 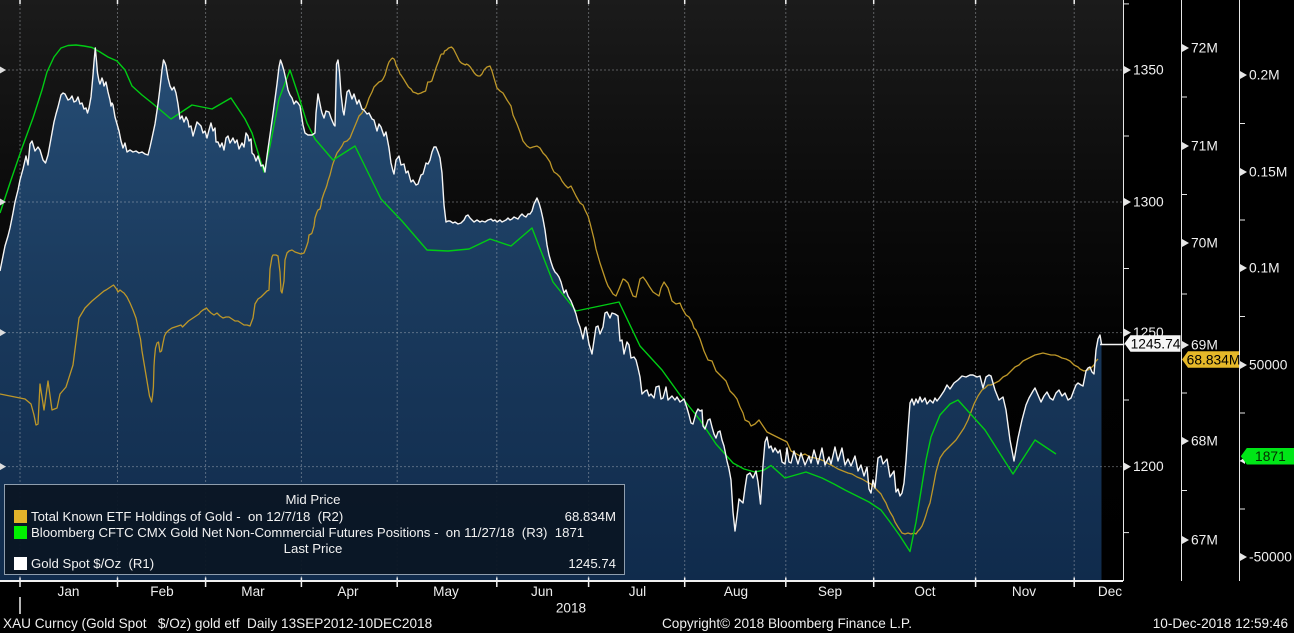 What do you see at coordinates (446, 591) in the screenshot?
I see `svg-text: May` at bounding box center [446, 591].